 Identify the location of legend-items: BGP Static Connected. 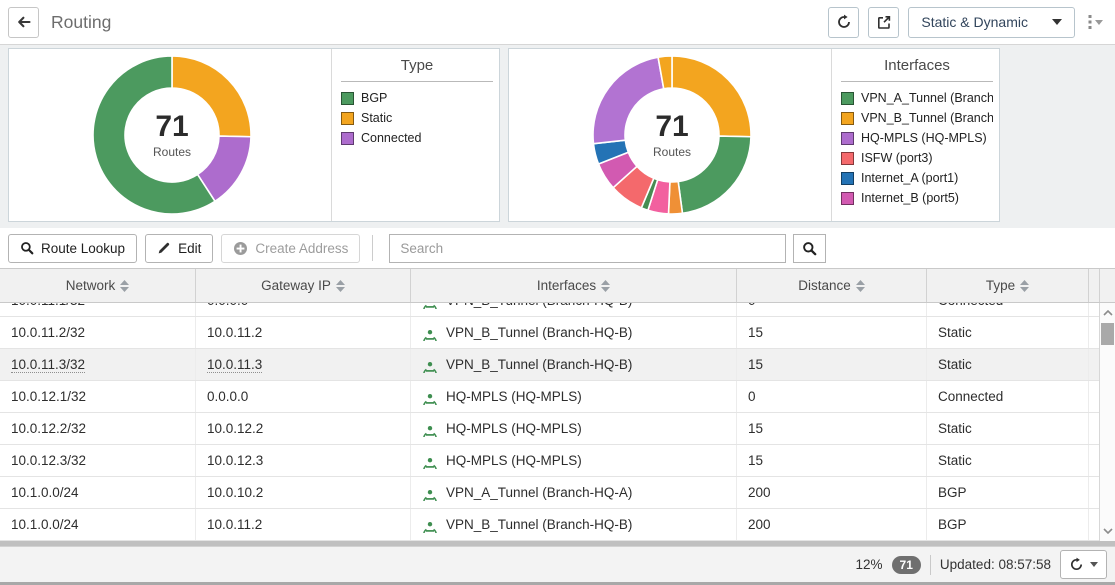
(417, 118).